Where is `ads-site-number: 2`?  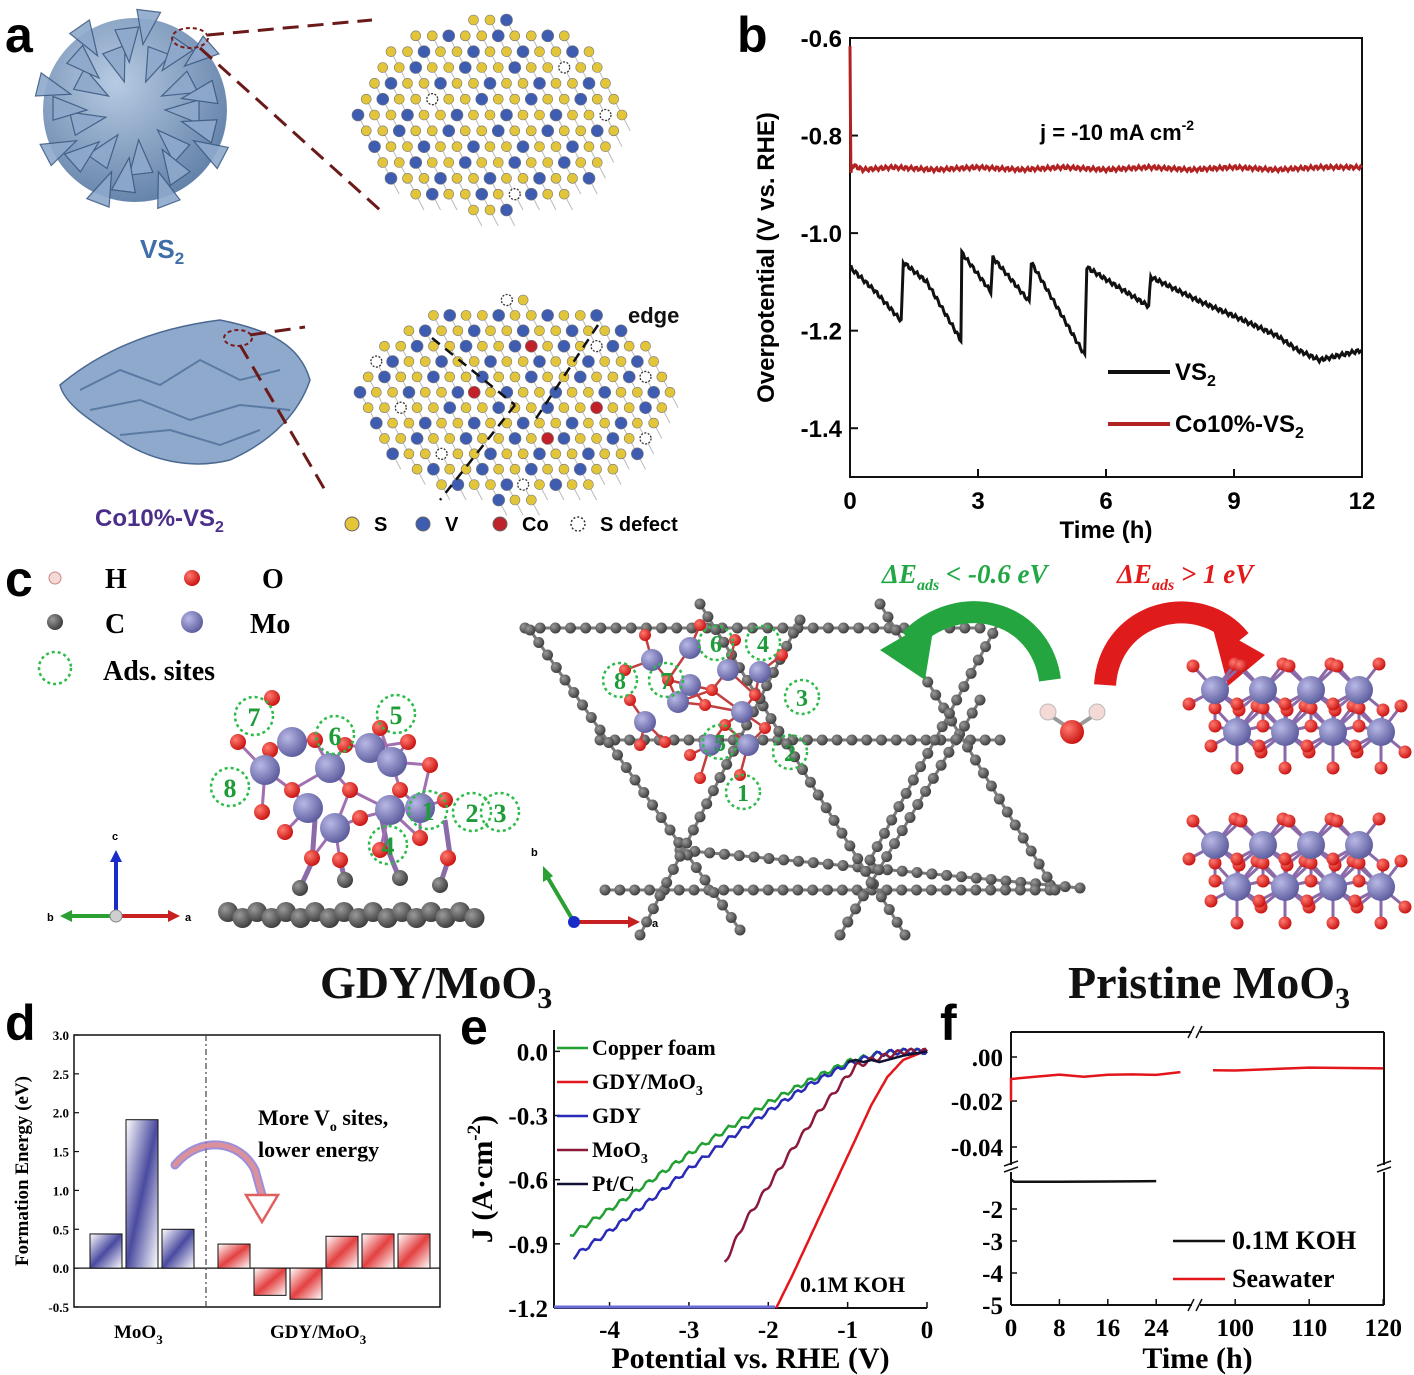 ads-site-number: 2 is located at coordinates (790, 754).